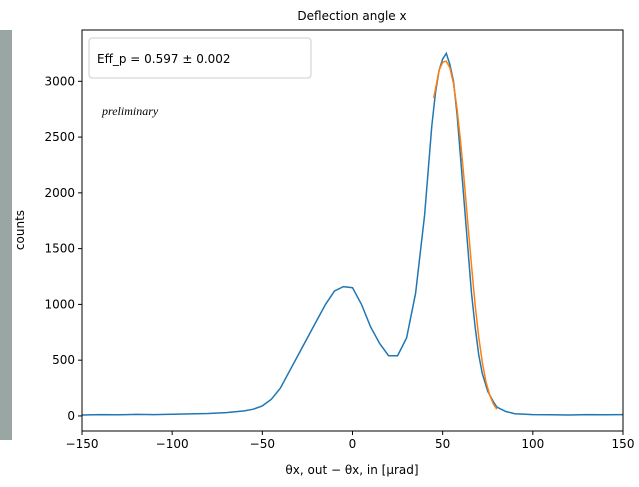  I want to click on x-tick-label: −150, so click(82, 444).